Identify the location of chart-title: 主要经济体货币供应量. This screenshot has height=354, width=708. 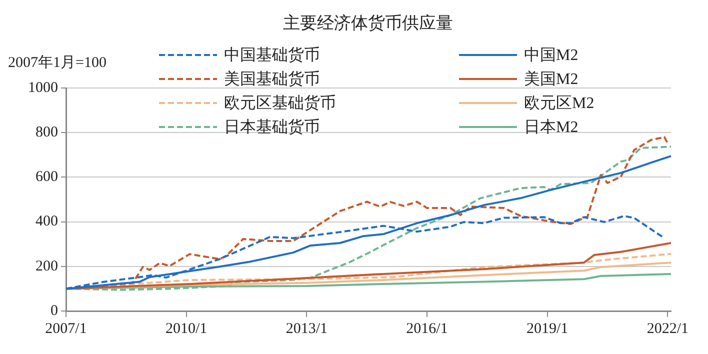
(368, 22).